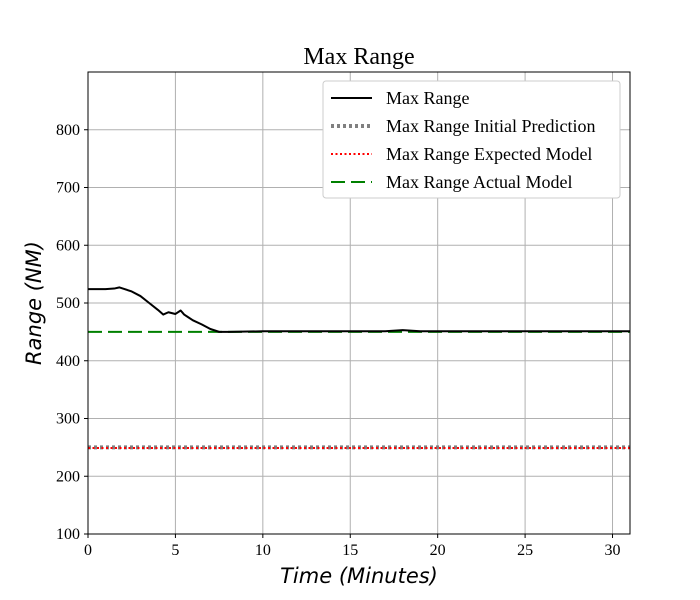  I want to click on y-axis-label: Range (NM), so click(34, 303).